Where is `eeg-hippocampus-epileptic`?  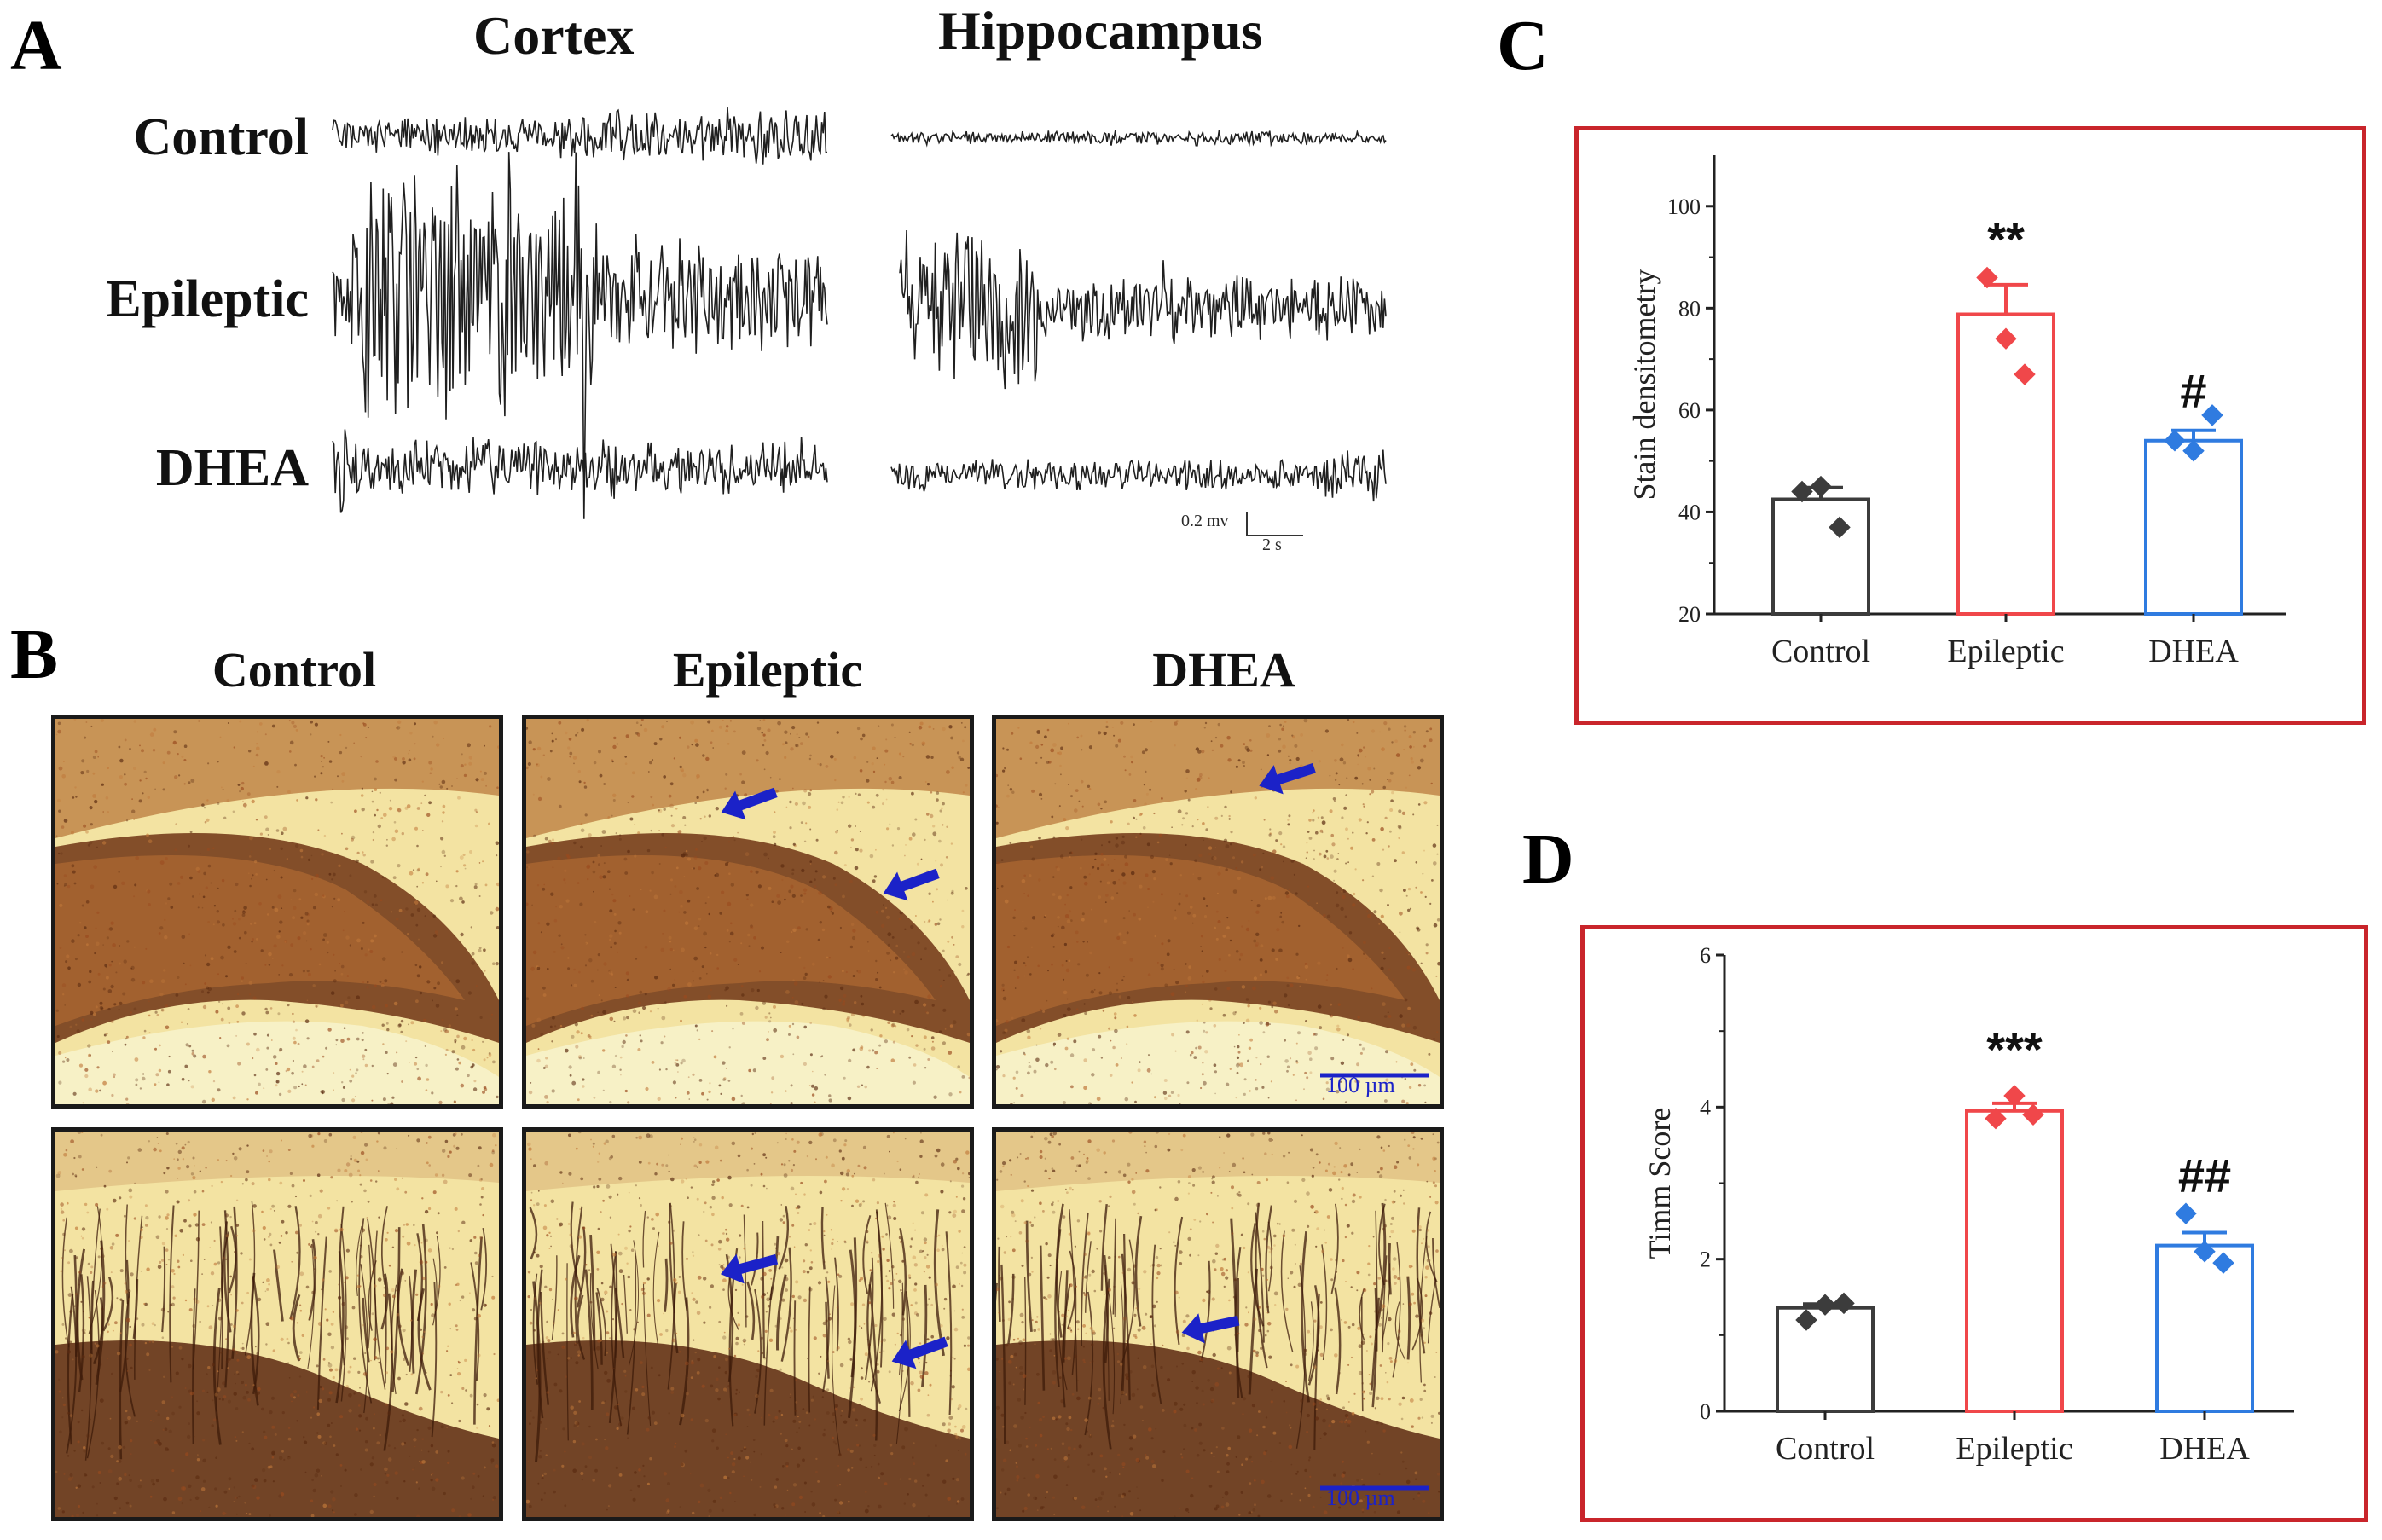 eeg-hippocampus-epileptic is located at coordinates (1143, 309).